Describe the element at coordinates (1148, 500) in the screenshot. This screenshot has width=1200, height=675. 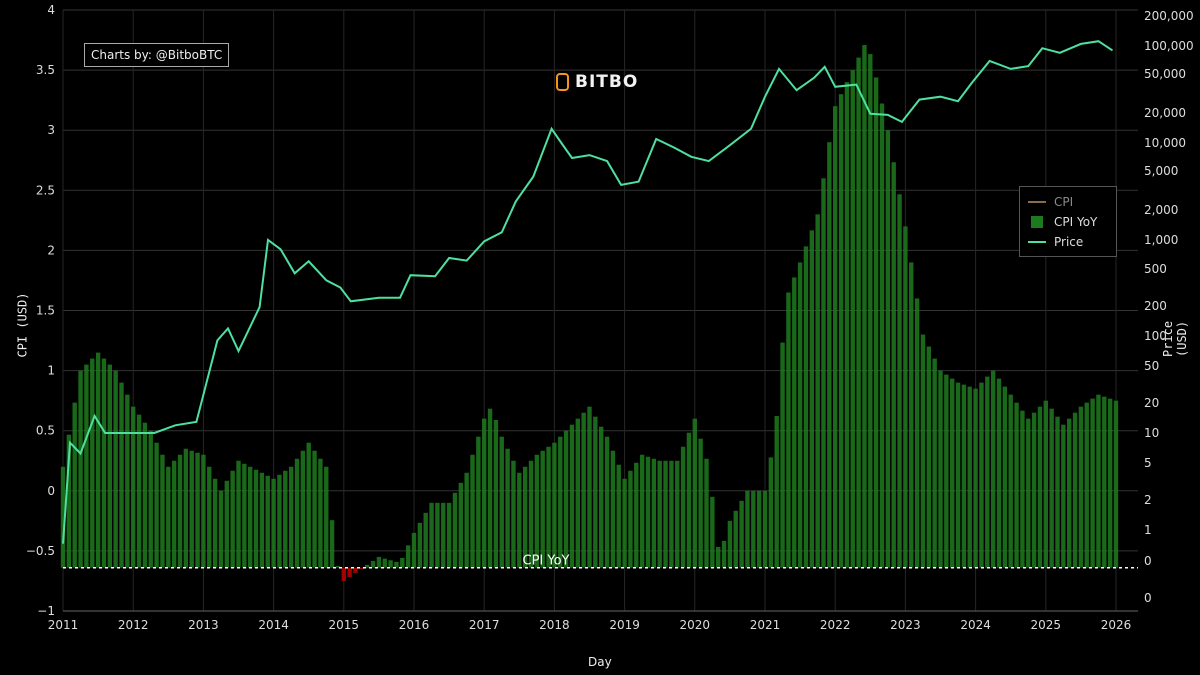
I see `y-right-tick-label: 2` at that location.